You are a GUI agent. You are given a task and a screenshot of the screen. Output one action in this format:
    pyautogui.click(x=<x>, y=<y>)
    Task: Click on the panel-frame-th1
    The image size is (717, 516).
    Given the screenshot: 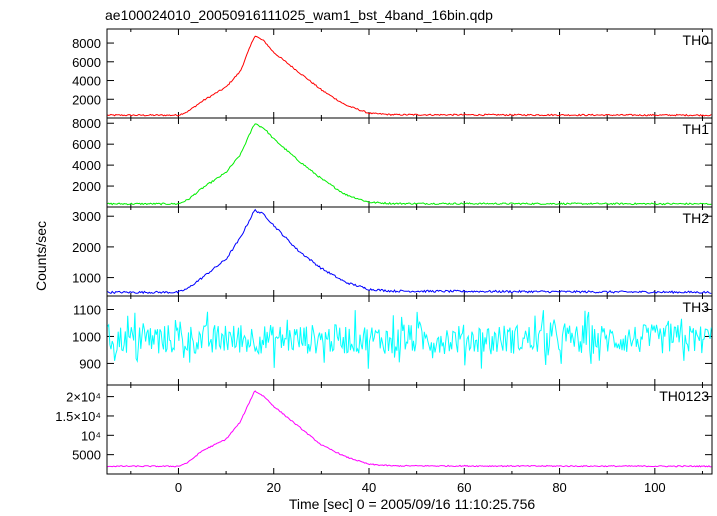 What is the action you would take?
    pyautogui.click(x=409, y=162)
    